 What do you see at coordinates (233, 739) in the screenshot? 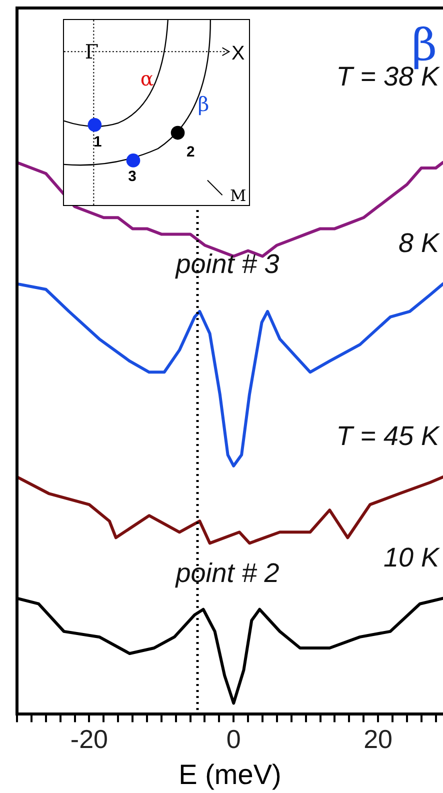
I see `x-tick-label: 0` at bounding box center [233, 739].